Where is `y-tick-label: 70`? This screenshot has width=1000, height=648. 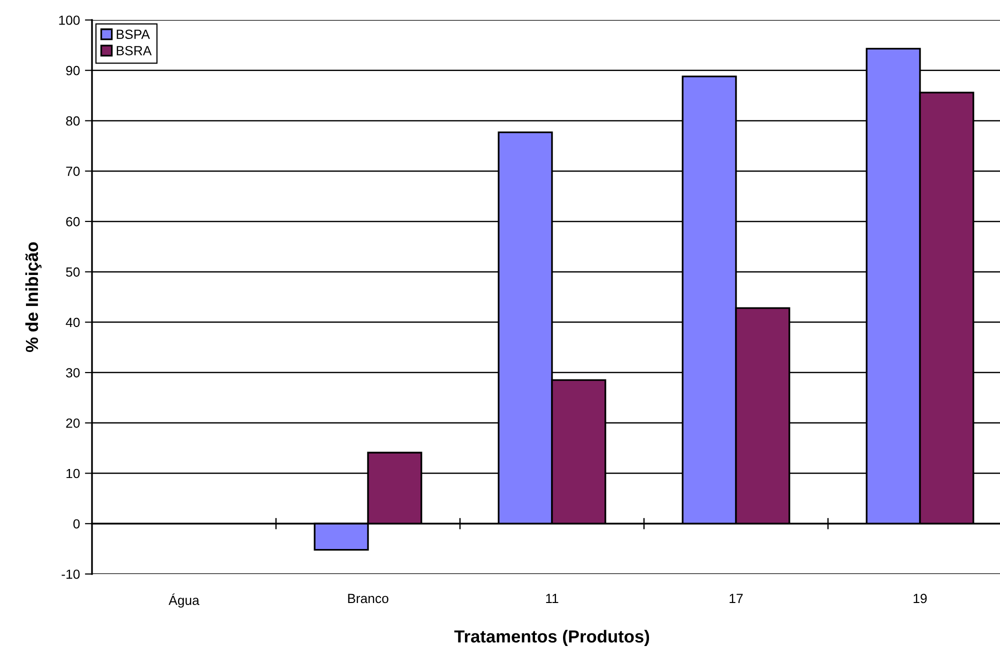 y-tick-label: 70 is located at coordinates (73, 171).